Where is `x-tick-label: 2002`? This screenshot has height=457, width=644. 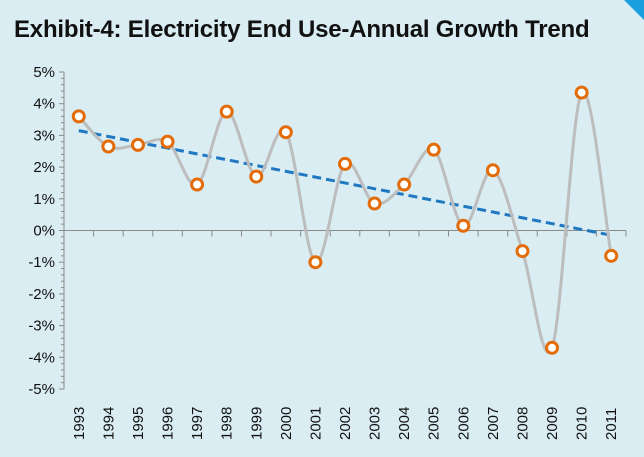
x-tick-label: 2002 is located at coordinates (345, 423).